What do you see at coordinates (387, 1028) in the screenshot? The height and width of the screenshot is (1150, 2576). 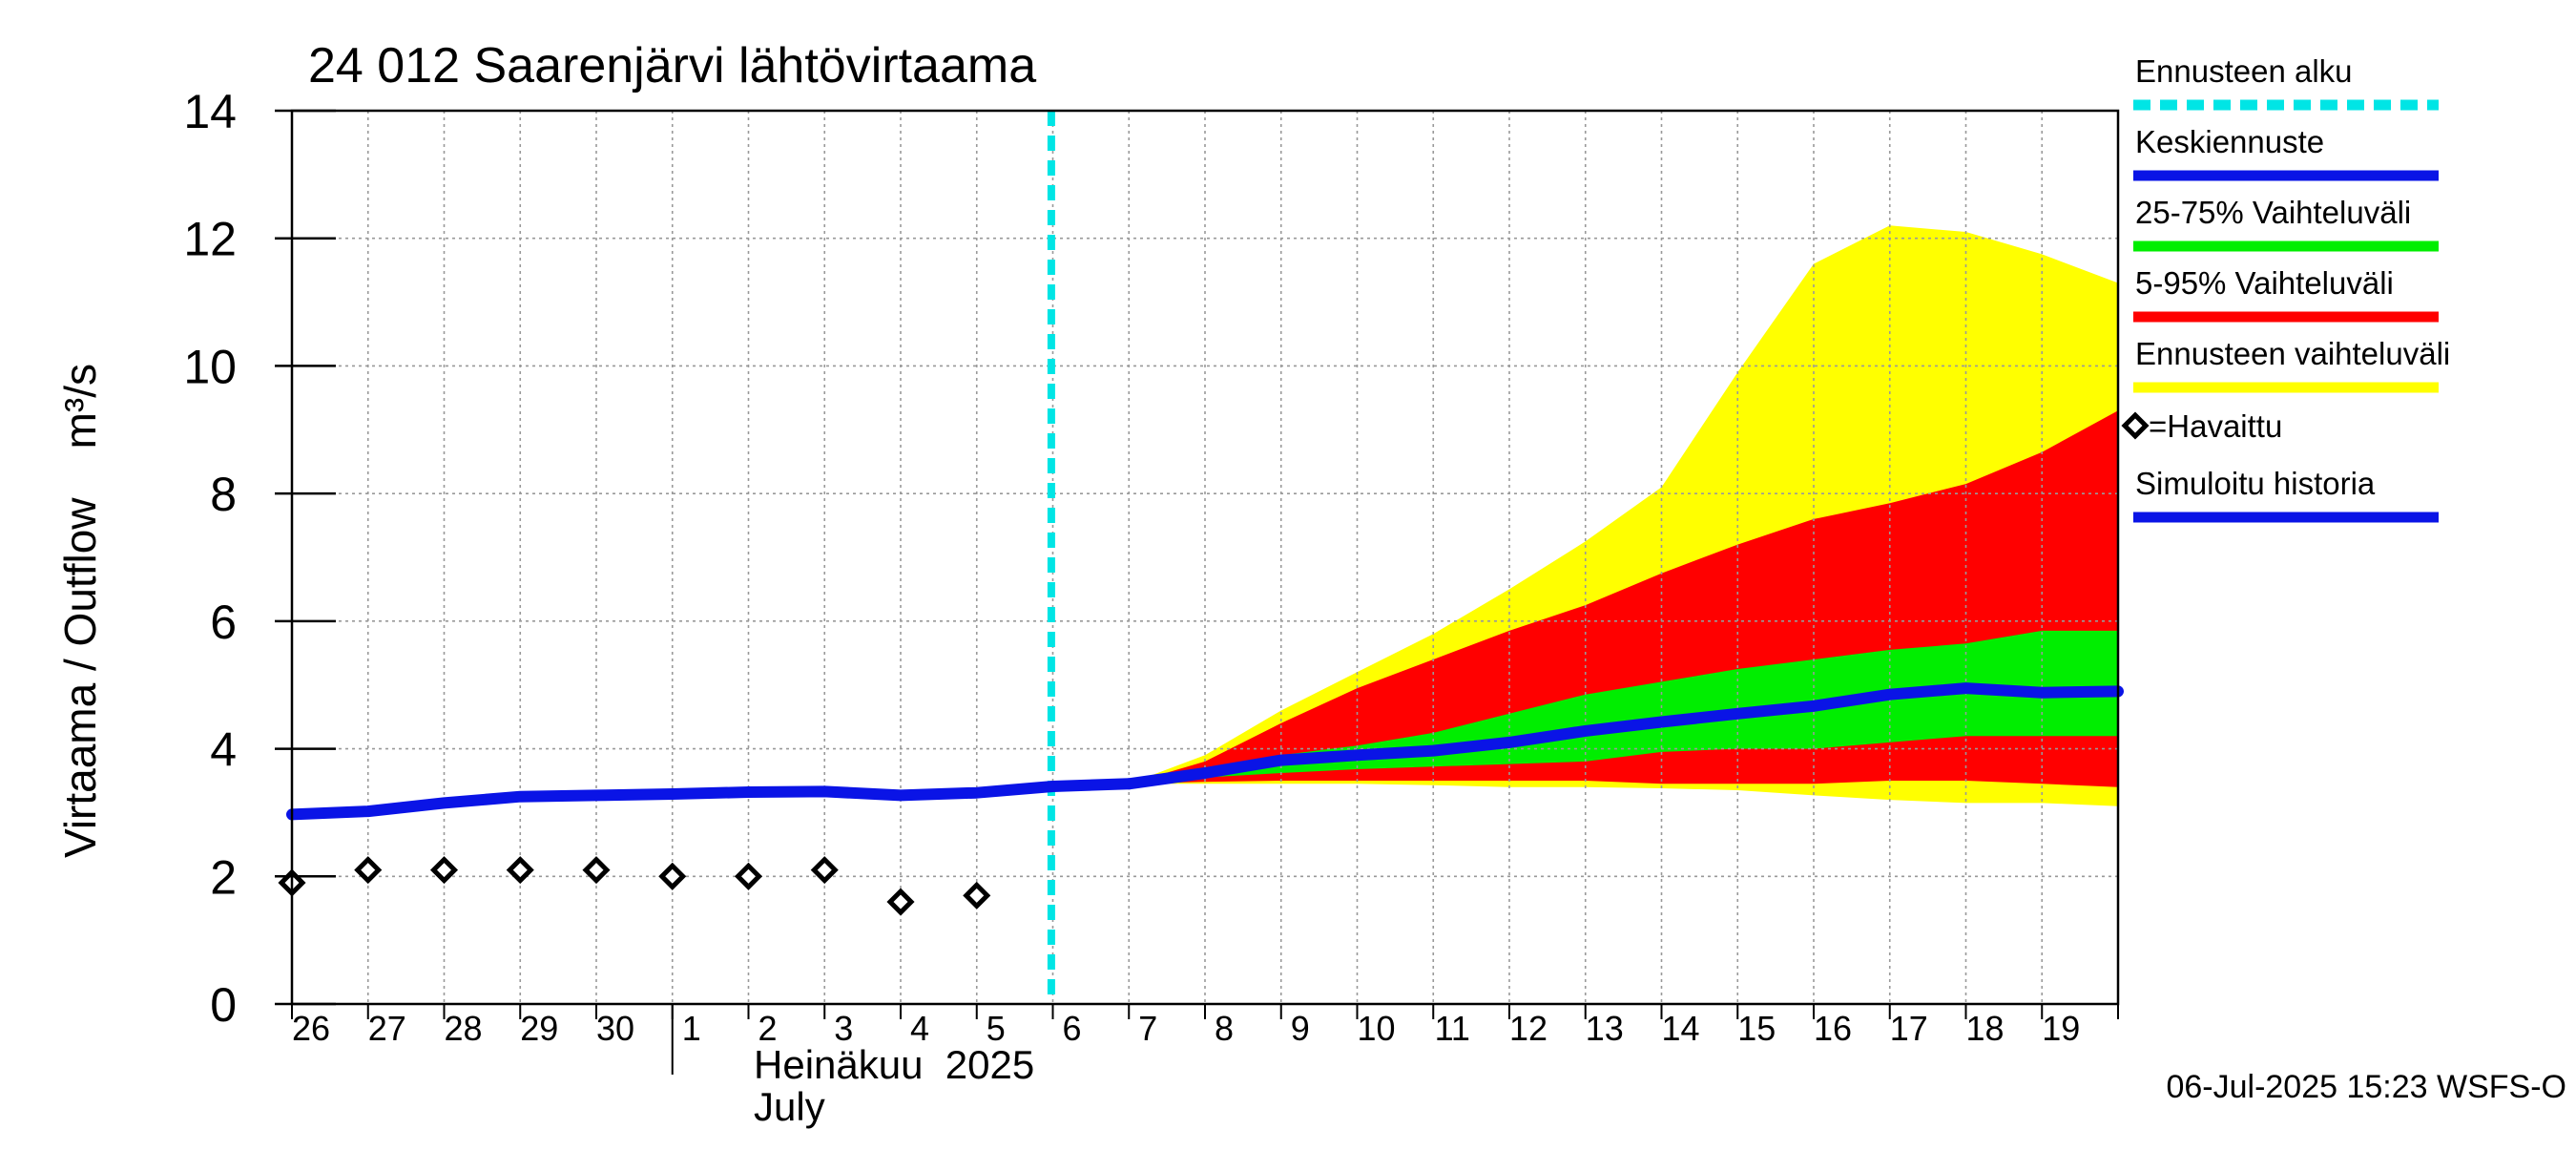 I see `x-tick-label: 27` at bounding box center [387, 1028].